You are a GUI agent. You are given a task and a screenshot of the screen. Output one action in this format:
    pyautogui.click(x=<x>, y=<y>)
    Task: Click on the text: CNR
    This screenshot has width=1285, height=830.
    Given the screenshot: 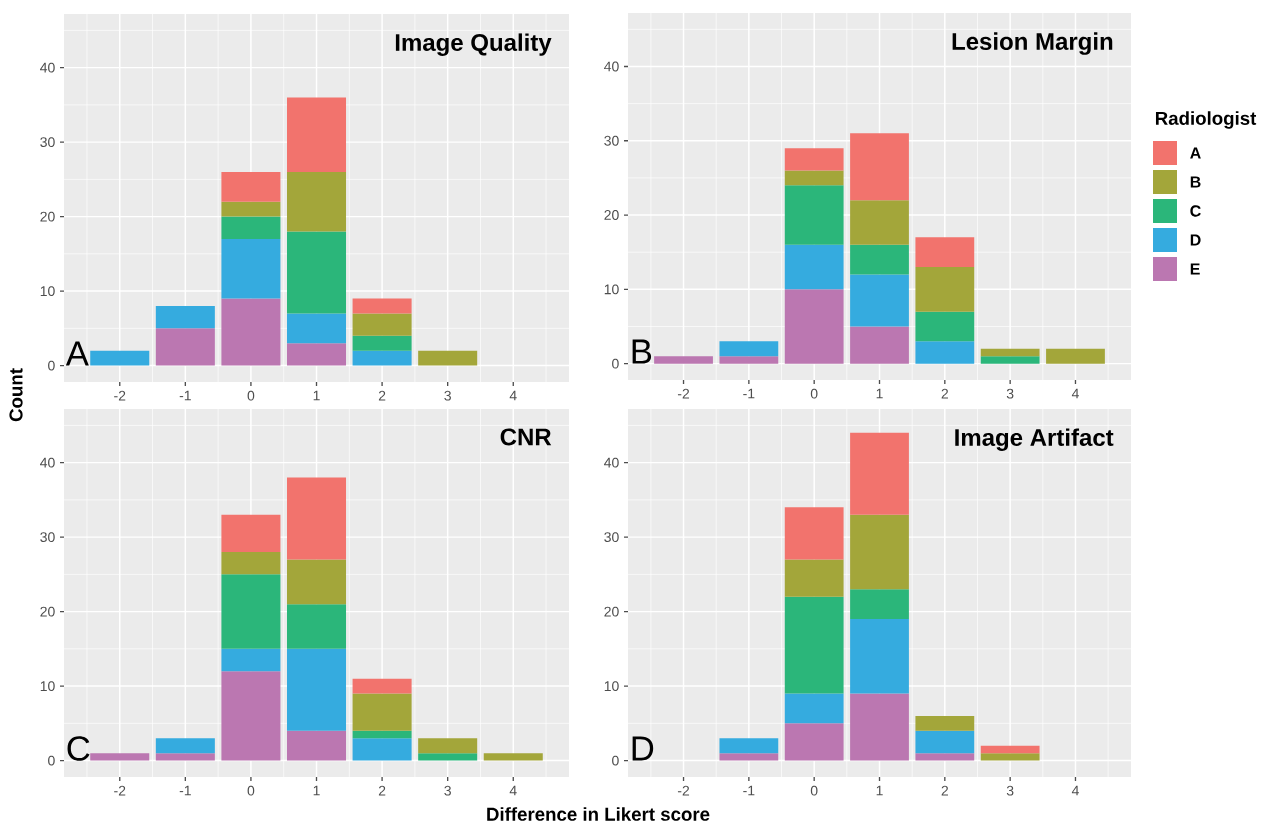 What is the action you would take?
    pyautogui.click(x=526, y=437)
    